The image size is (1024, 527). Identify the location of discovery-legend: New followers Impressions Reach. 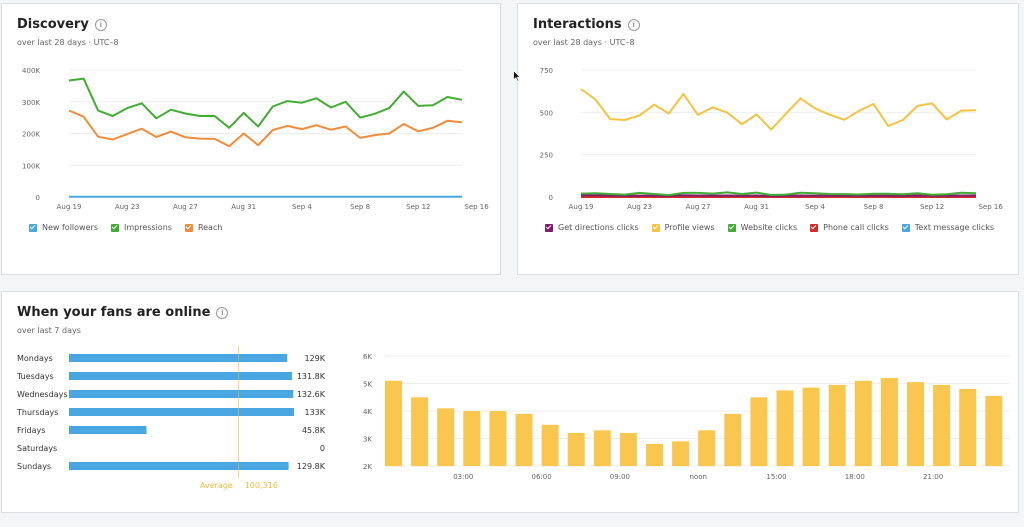
(132, 227).